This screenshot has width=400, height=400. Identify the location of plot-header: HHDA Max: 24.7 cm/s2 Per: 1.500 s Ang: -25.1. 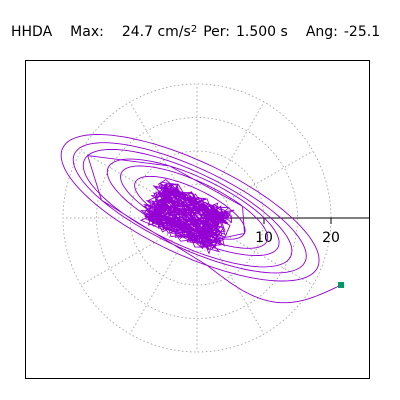
(195, 32).